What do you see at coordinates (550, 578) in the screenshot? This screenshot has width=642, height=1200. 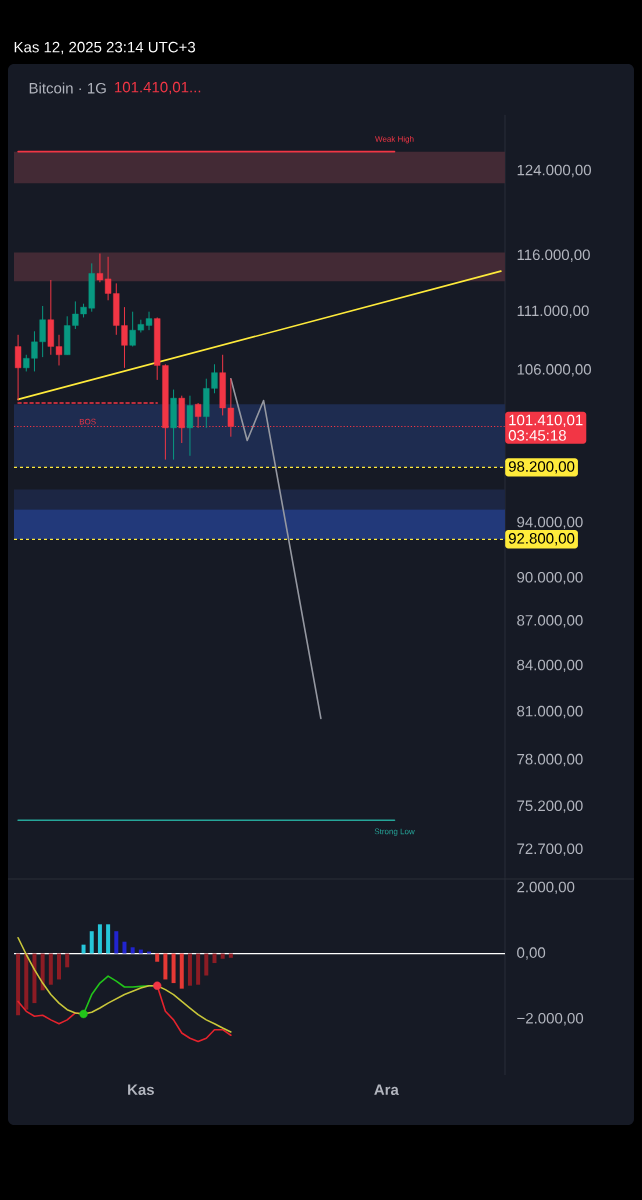 I see `y-tick-label: 90.000,00` at bounding box center [550, 578].